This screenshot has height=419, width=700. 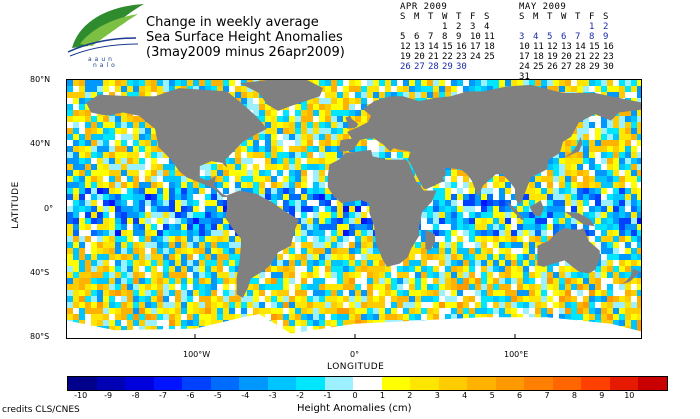 I want to click on color-scale-title: Height Anomalies (cm), so click(x=354, y=408).